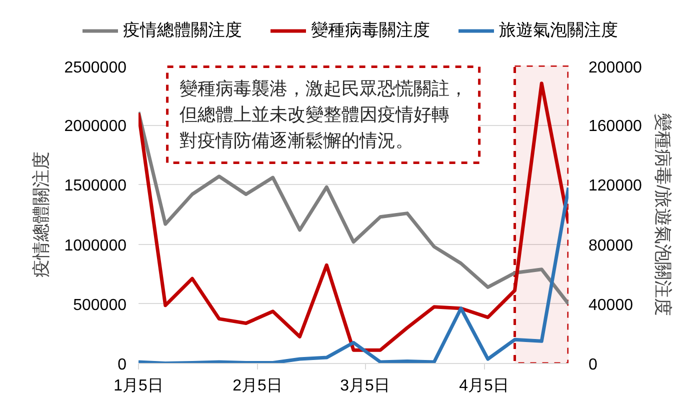 The width and height of the screenshot is (700, 417). I want to click on y2-tick-label: 80000, so click(611, 245).